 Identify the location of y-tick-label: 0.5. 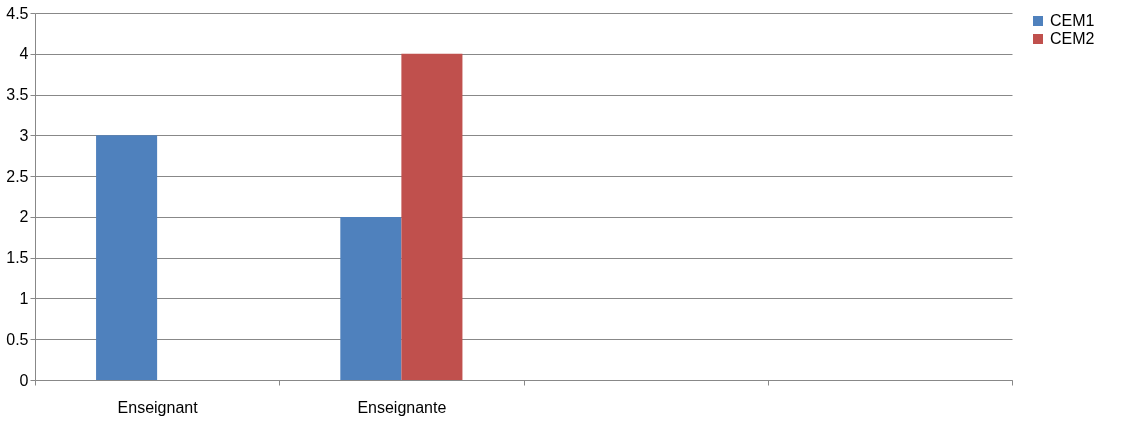
(17, 339).